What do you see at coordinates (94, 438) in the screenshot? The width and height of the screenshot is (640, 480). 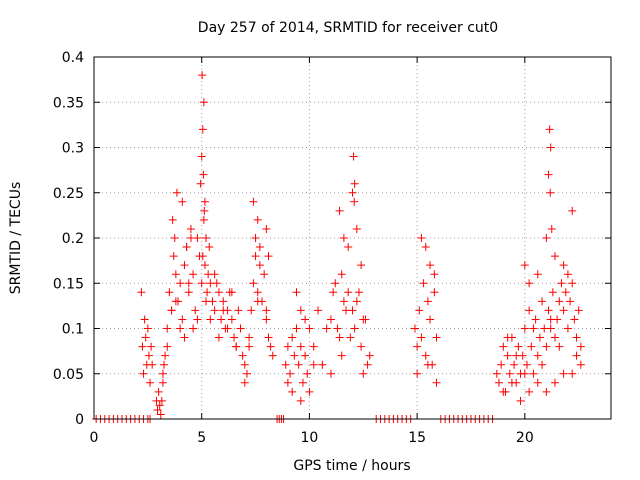 I see `x-tick-label: 0` at bounding box center [94, 438].